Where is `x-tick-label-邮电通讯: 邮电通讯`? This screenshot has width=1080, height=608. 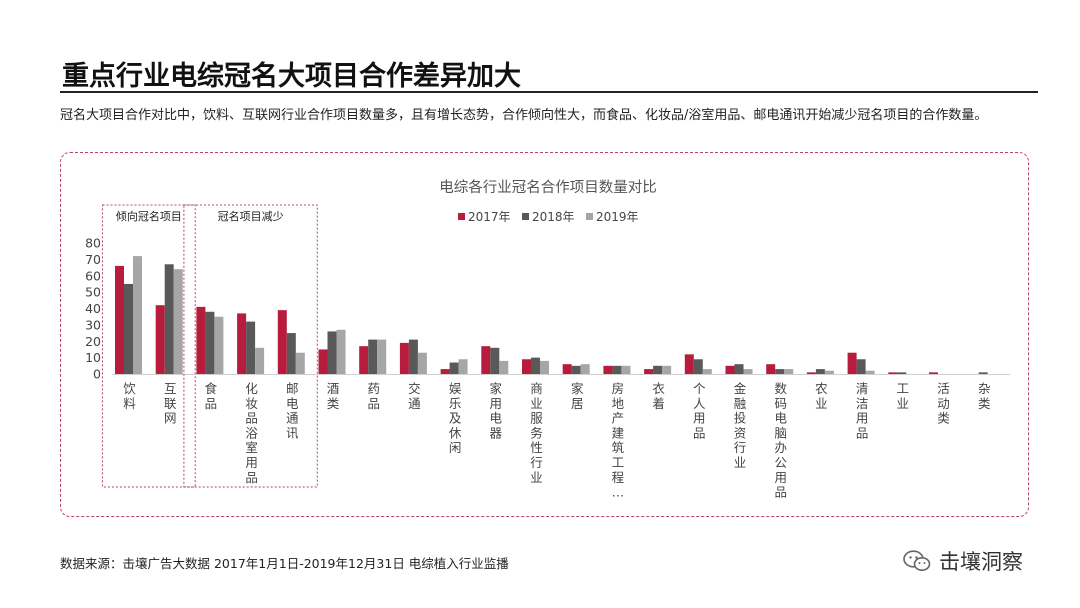
x-tick-label-邮电通讯: 邮电通讯 is located at coordinates (292, 410).